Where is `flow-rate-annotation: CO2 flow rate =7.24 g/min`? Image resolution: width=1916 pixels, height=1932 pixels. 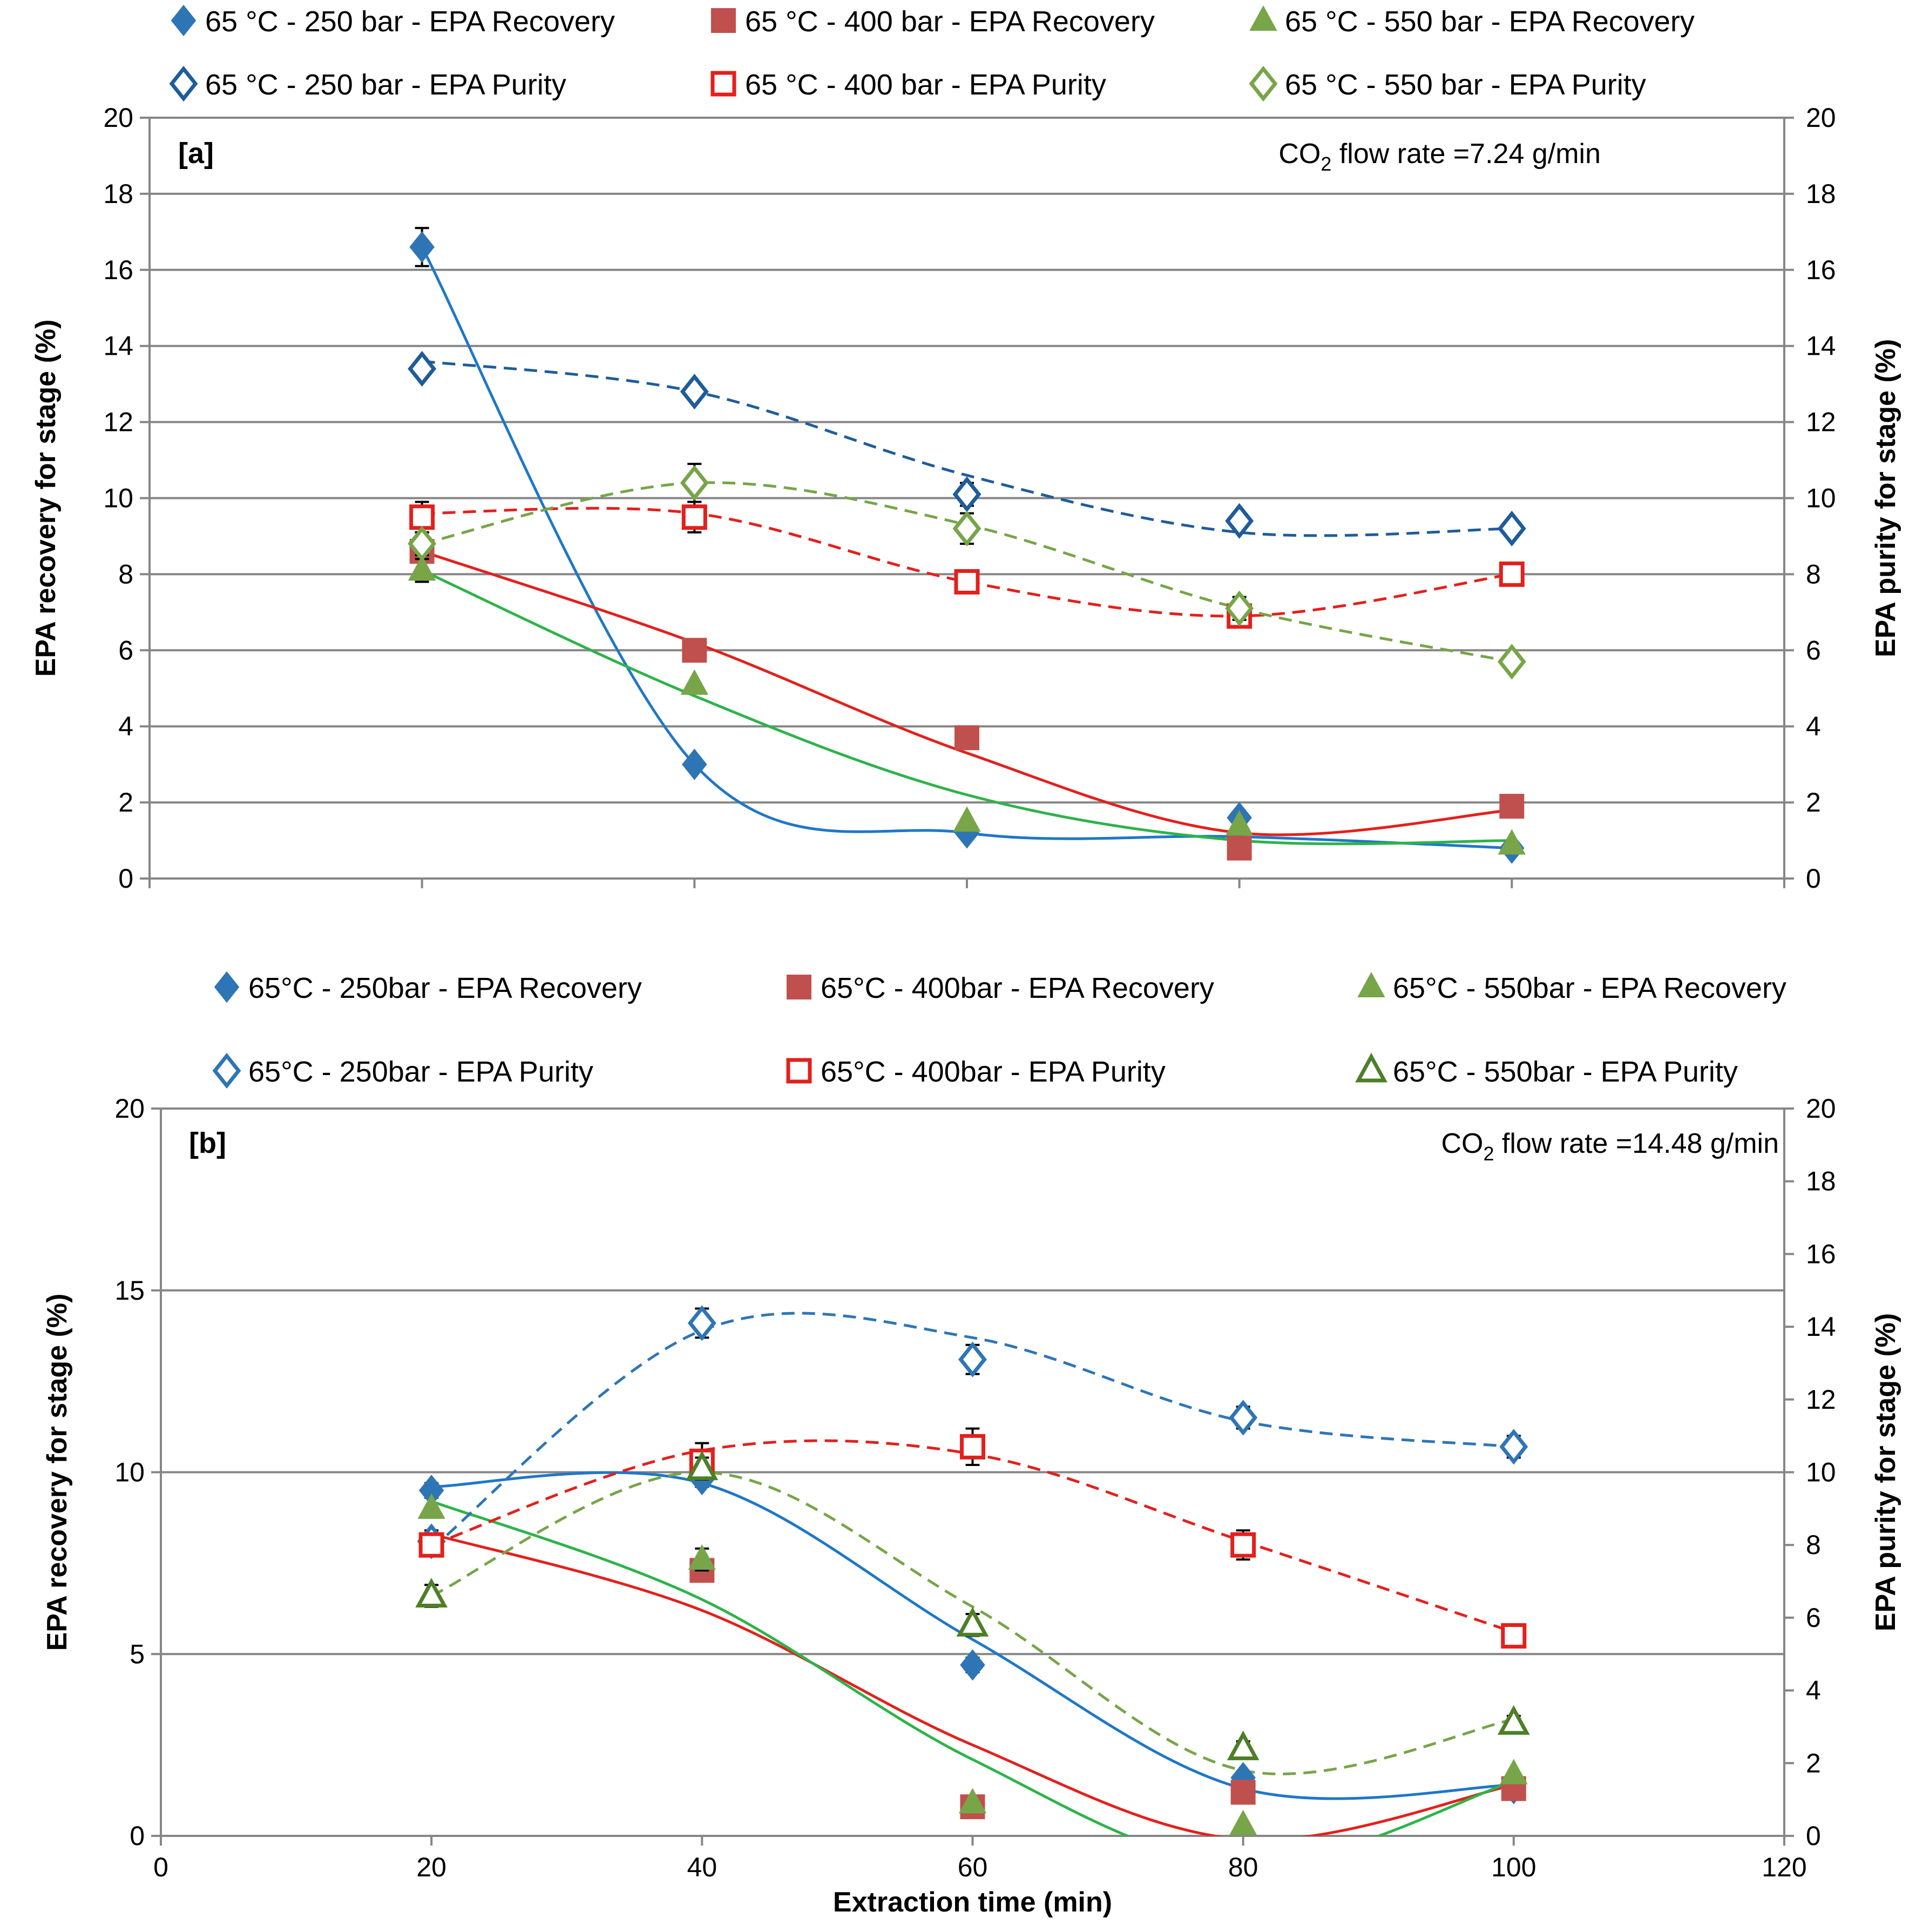
flow-rate-annotation: CO2 flow rate =7.24 g/min is located at coordinates (1440, 157).